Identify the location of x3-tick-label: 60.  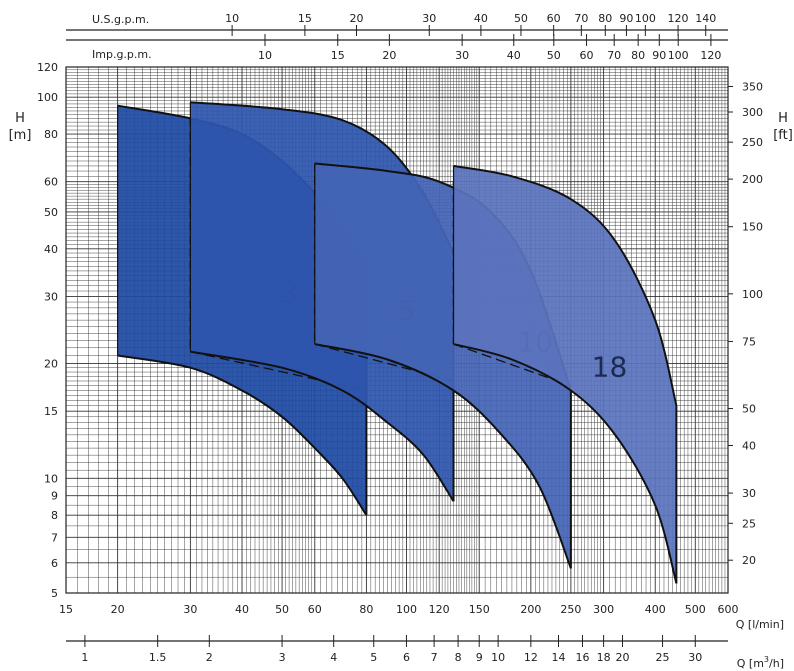
(554, 18).